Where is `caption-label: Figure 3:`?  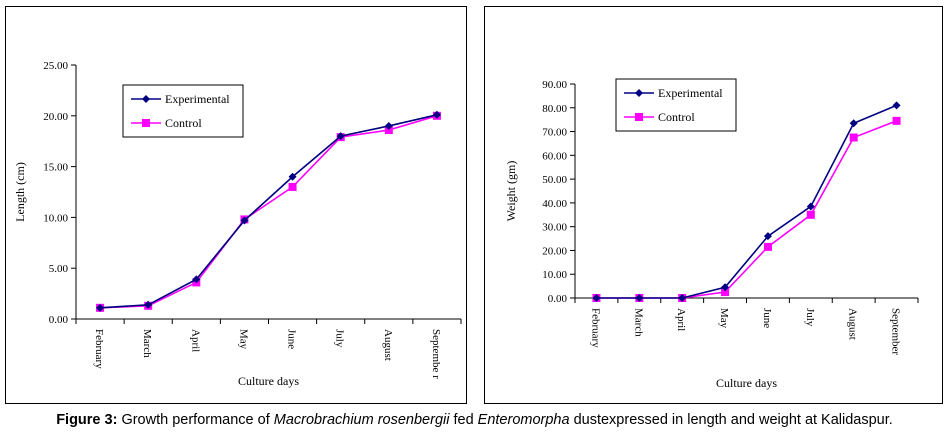
caption-label: Figure 3: is located at coordinates (87, 420).